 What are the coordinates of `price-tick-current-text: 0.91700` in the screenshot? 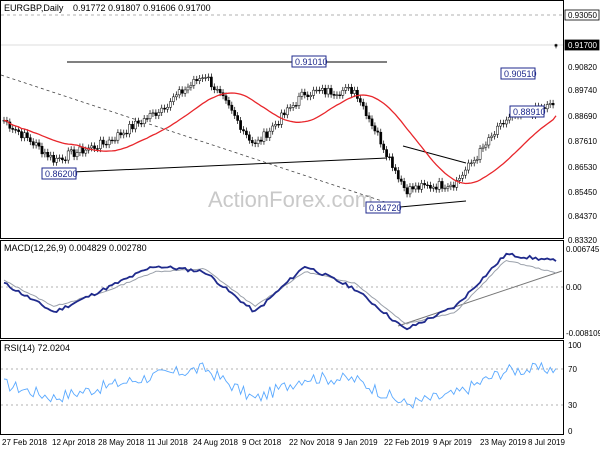 It's located at (582, 45).